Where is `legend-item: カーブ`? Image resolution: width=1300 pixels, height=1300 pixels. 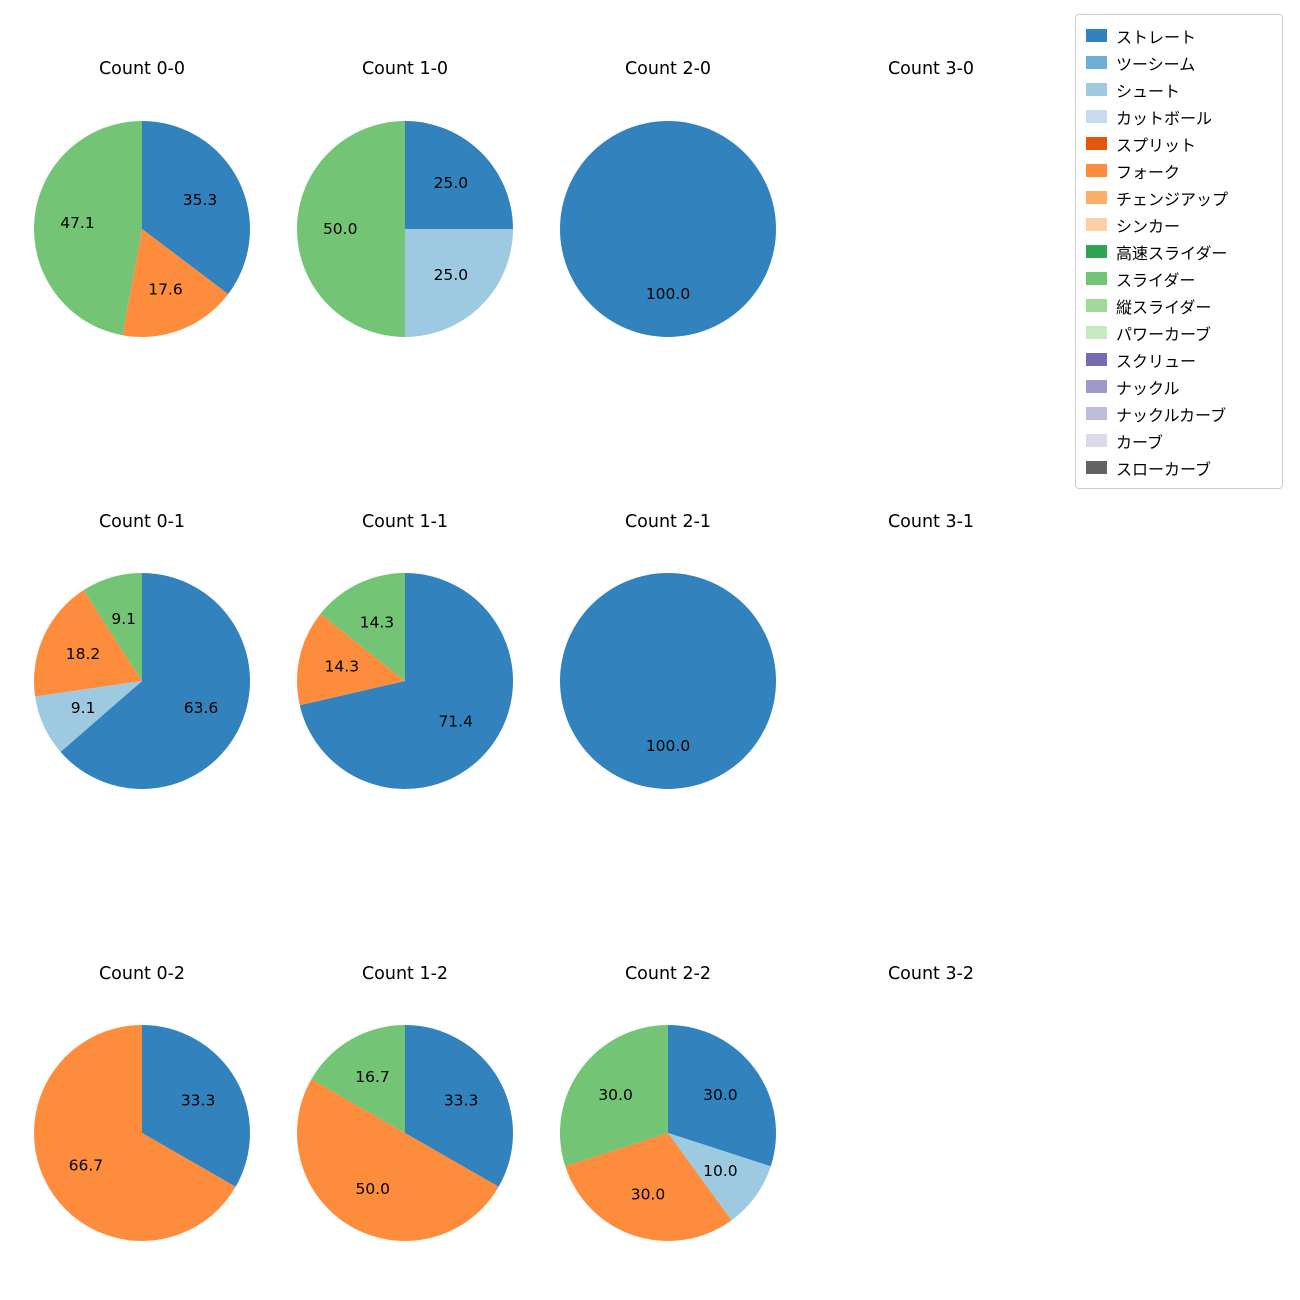
legend-item: カーブ is located at coordinates (1179, 440).